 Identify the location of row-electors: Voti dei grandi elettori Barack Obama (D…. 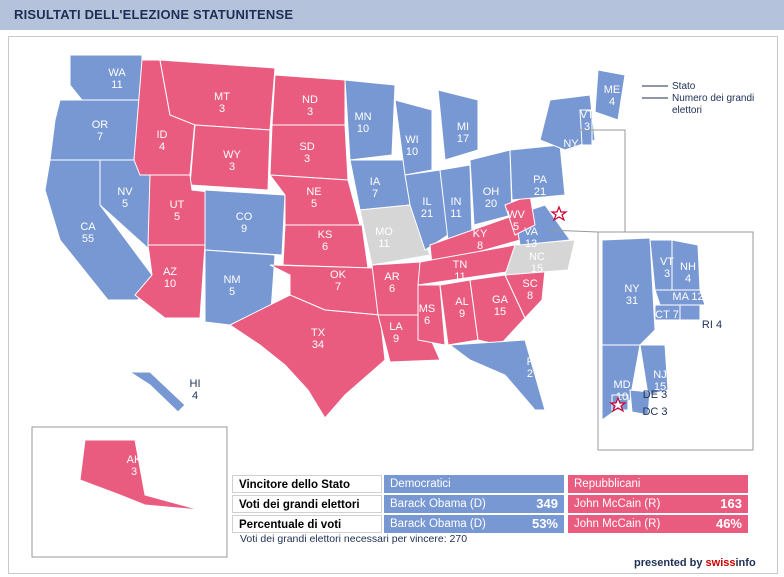
(491, 504).